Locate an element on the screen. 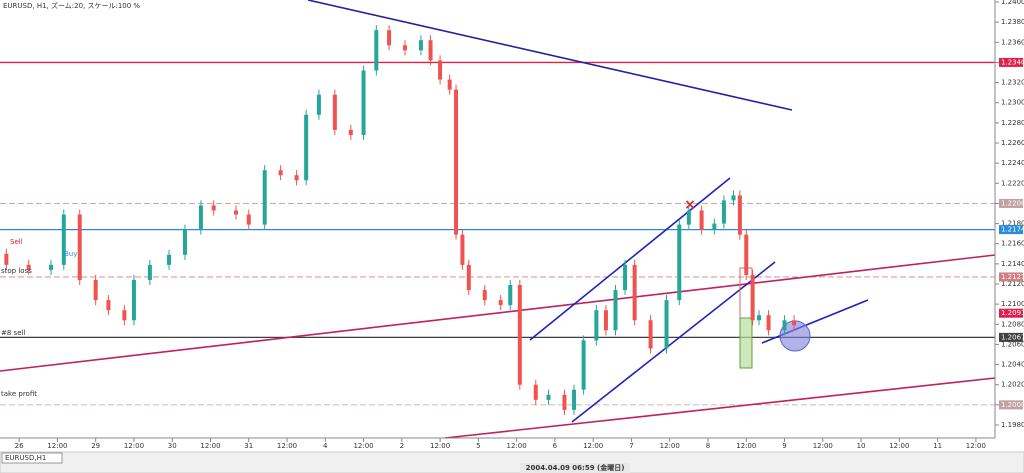  annotation: stop loss is located at coordinates (16, 271).